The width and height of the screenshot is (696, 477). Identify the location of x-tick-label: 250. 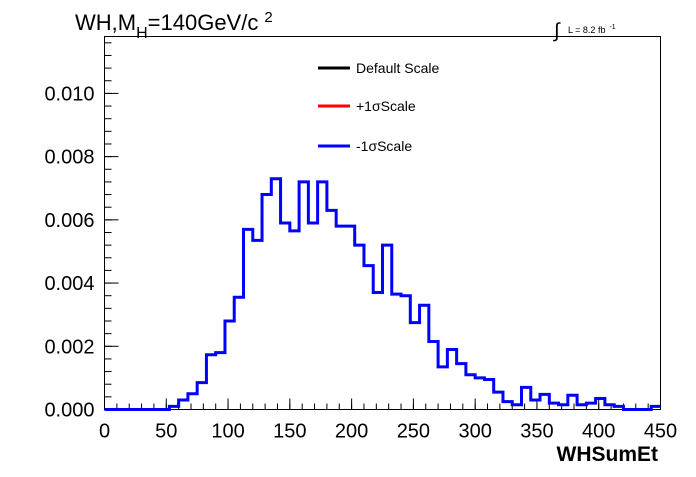
(413, 432).